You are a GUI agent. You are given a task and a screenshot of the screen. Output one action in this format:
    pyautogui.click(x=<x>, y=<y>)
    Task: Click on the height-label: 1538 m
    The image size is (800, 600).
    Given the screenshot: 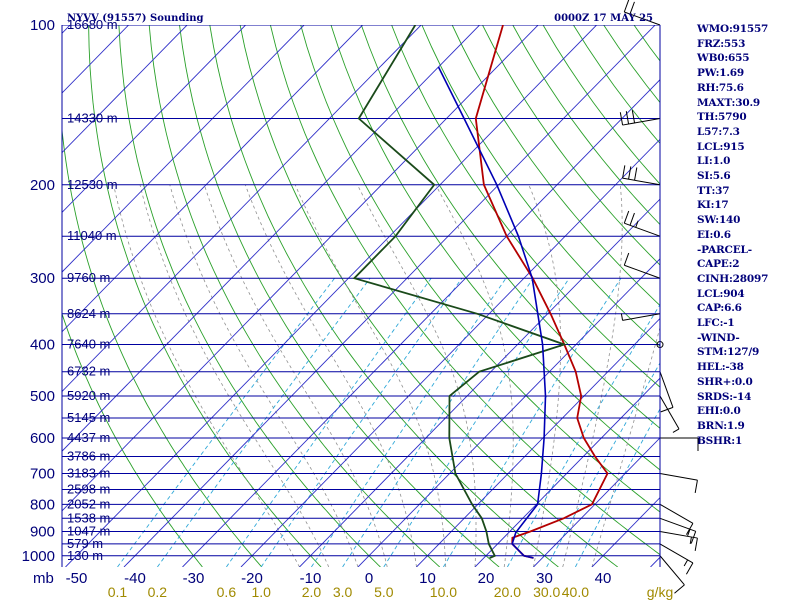 What is the action you would take?
    pyautogui.click(x=88, y=517)
    